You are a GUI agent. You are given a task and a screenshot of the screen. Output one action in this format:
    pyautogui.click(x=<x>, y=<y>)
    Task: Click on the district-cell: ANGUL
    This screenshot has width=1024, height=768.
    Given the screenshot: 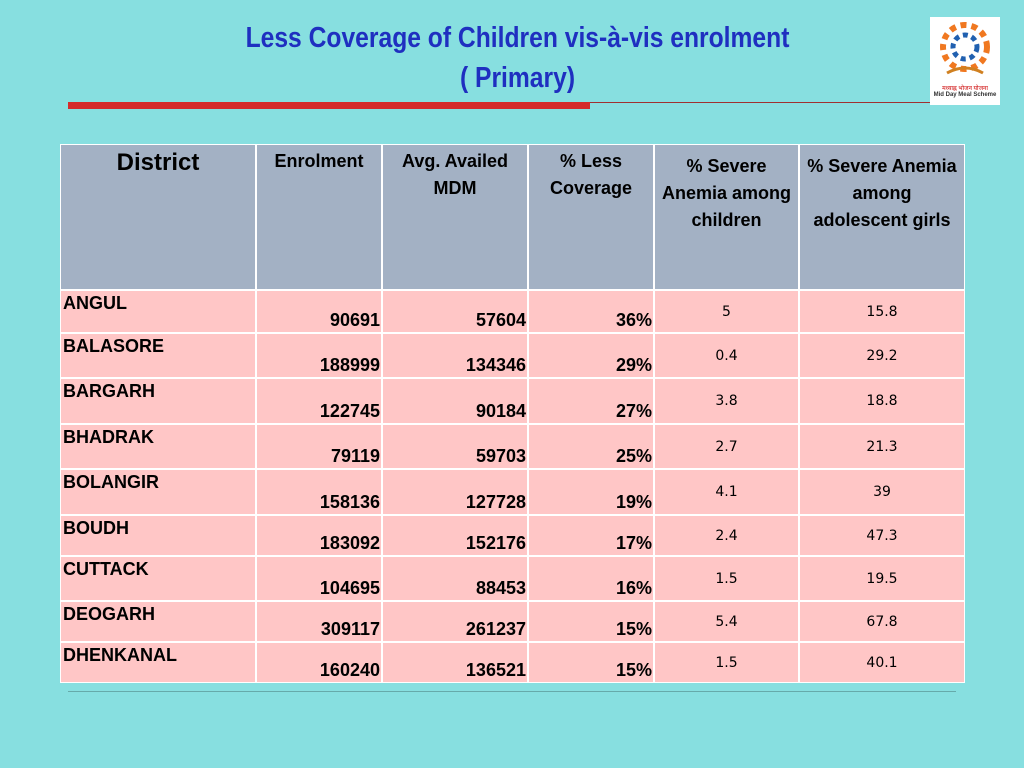 What is the action you would take?
    pyautogui.click(x=158, y=311)
    